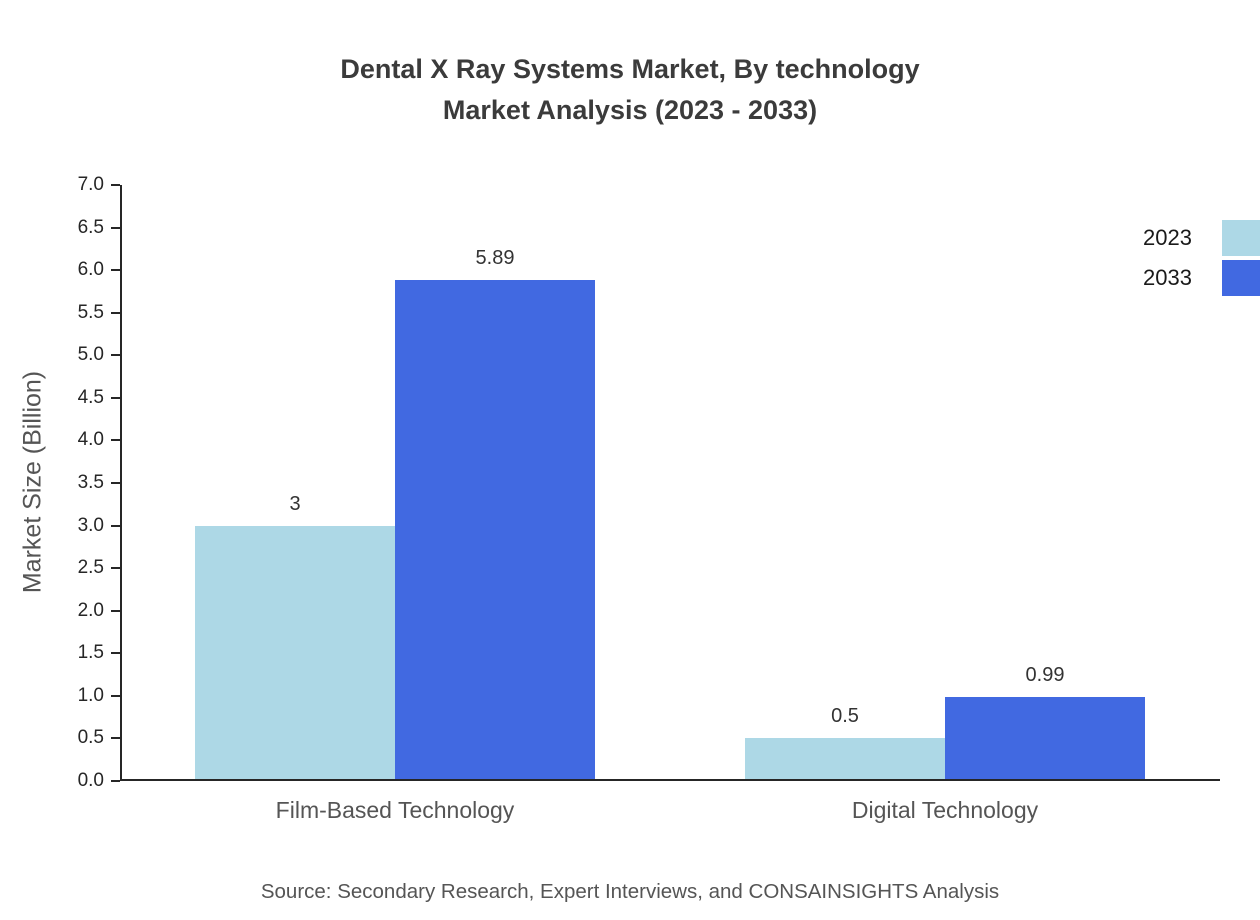  What do you see at coordinates (90, 780) in the screenshot?
I see `y-tick-label: 0.0` at bounding box center [90, 780].